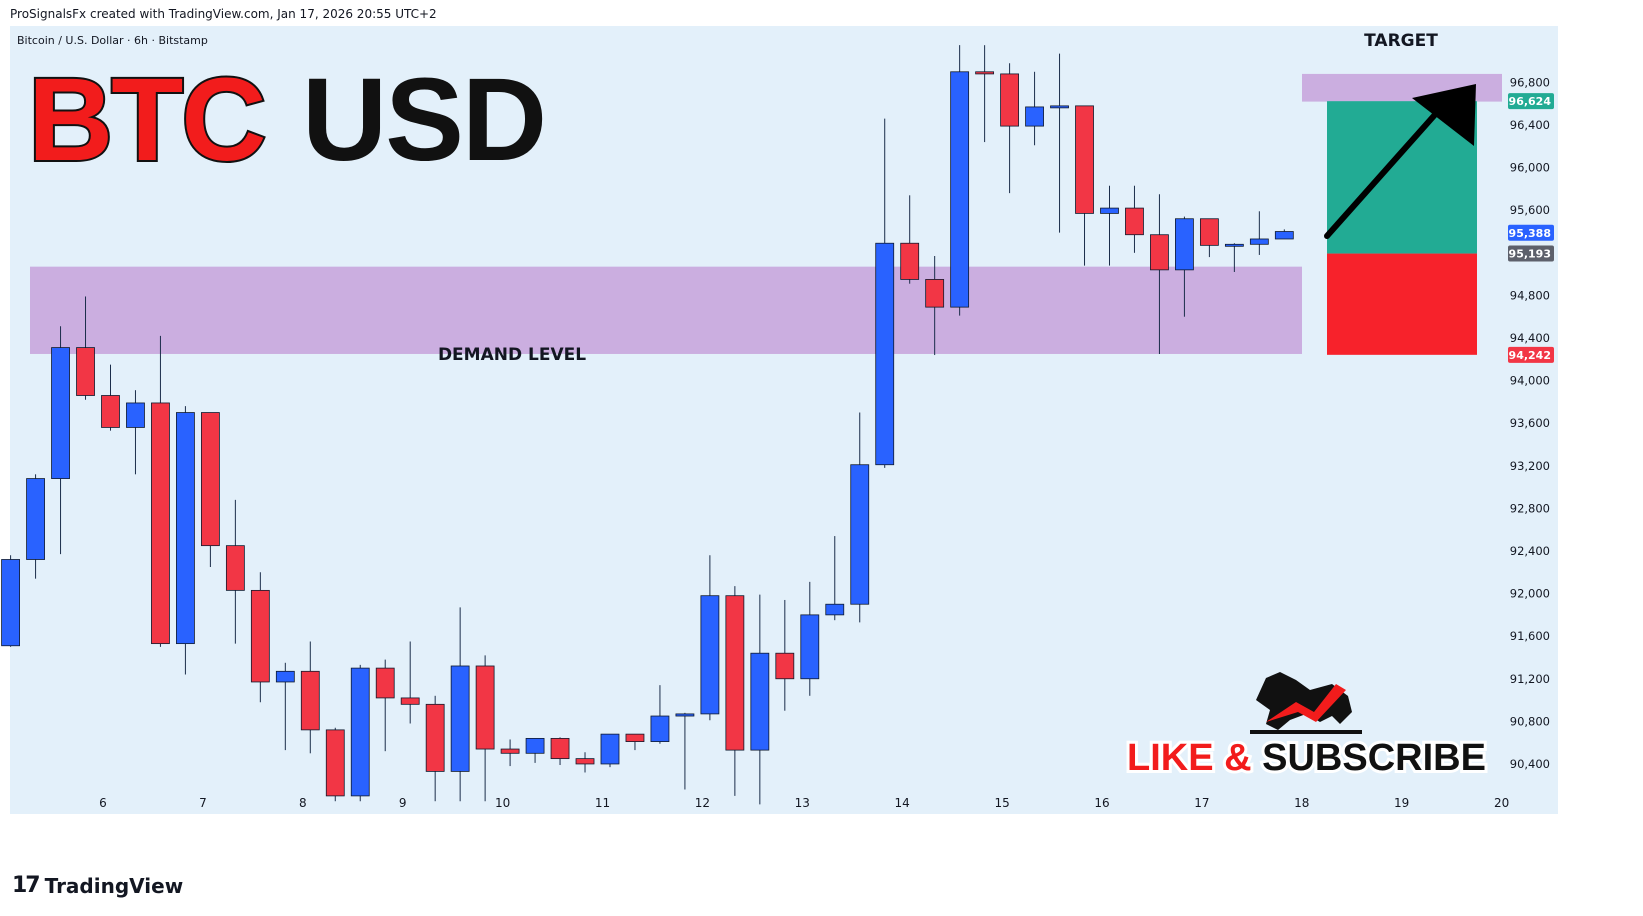 This screenshot has height=916, width=1643. Describe the element at coordinates (702, 803) in the screenshot. I see `x-tick-label: 12` at that location.